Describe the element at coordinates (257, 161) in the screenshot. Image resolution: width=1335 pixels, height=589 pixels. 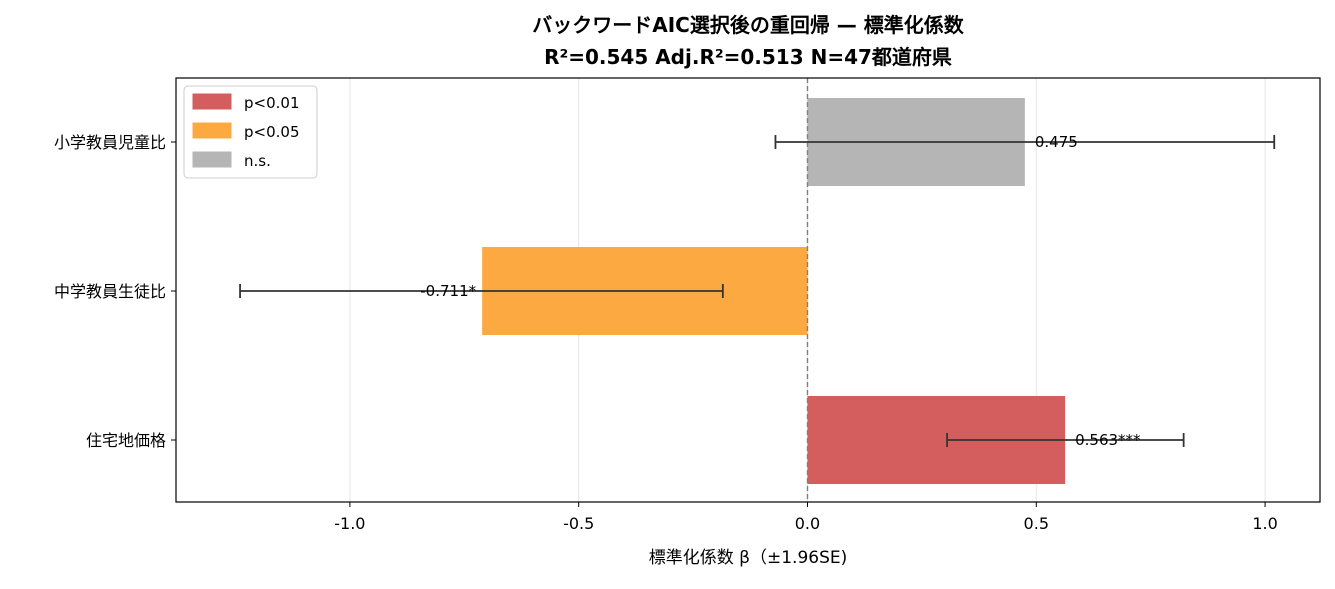
I see `legend-label: n.s.` at that location.